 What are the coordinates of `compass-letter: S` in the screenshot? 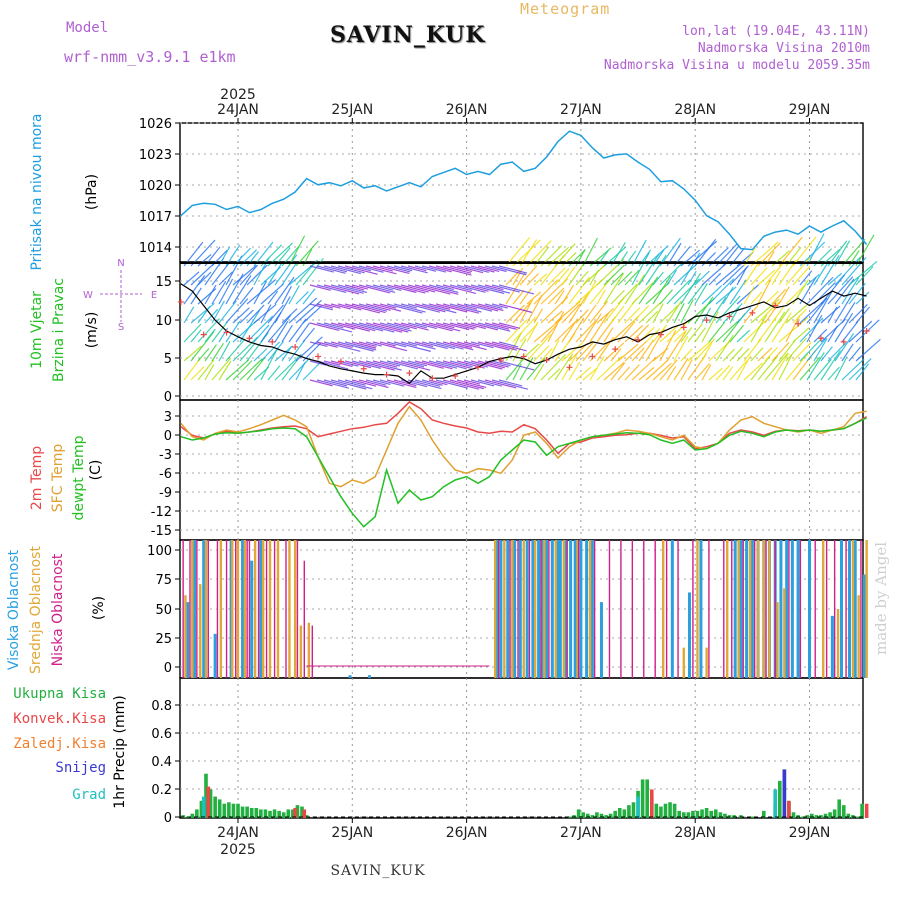 It's located at (121, 327).